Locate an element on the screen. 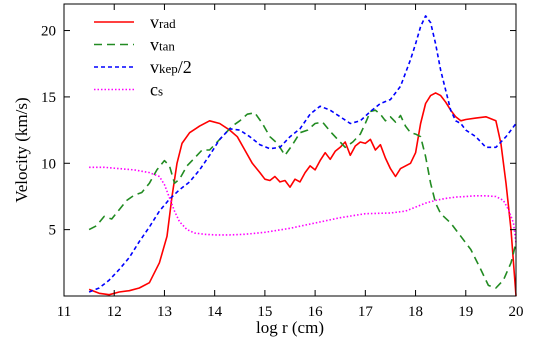  legend-label-c-s: cs is located at coordinates (156, 90).